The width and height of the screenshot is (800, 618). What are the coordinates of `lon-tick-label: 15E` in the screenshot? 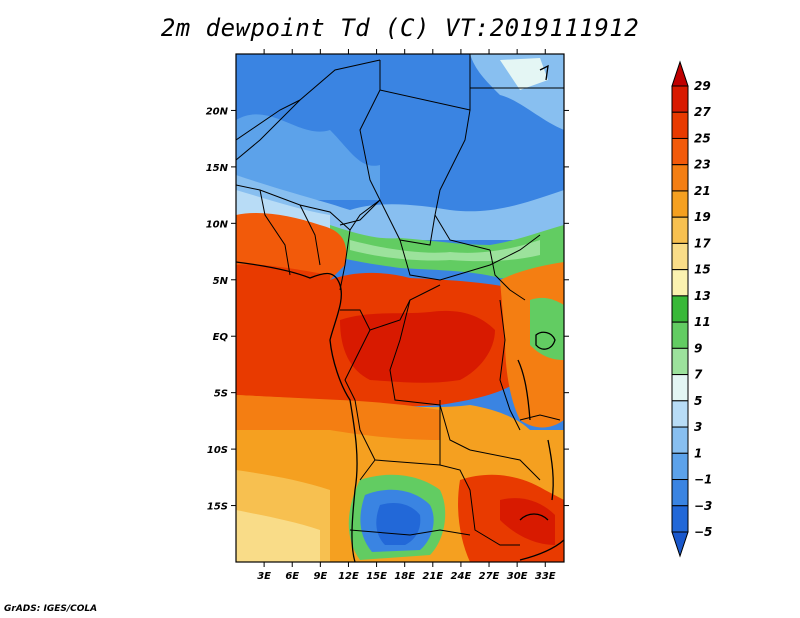 It's located at (376, 576).